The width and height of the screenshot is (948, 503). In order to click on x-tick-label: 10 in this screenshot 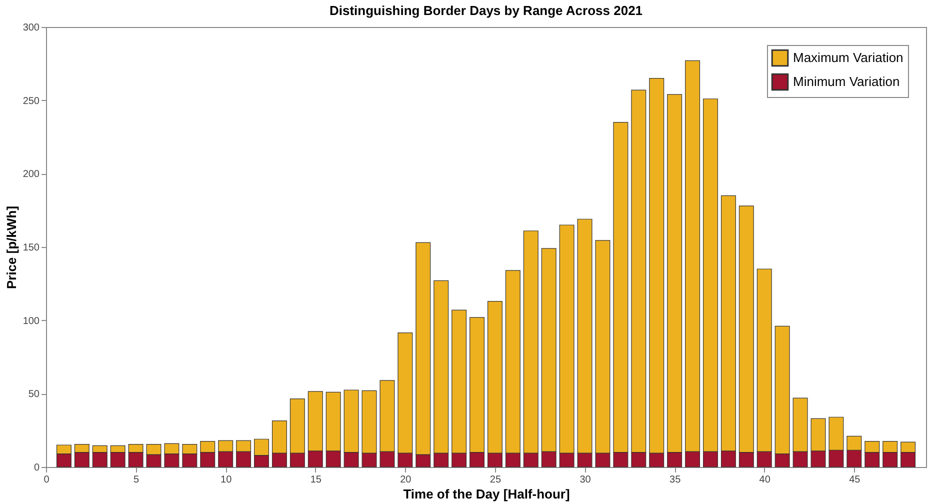, I will do `click(226, 480)`.